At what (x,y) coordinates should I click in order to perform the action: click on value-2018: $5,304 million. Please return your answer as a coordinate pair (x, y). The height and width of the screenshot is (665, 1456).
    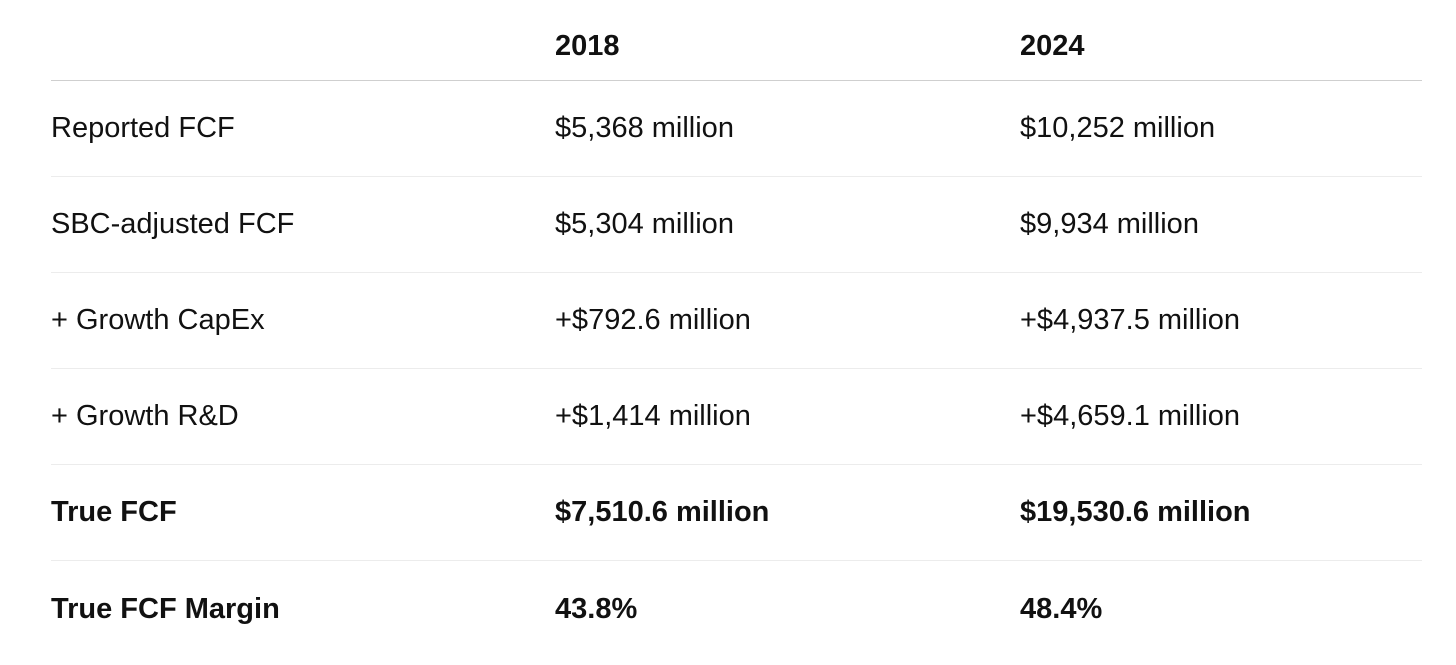
    Looking at the image, I should click on (644, 224).